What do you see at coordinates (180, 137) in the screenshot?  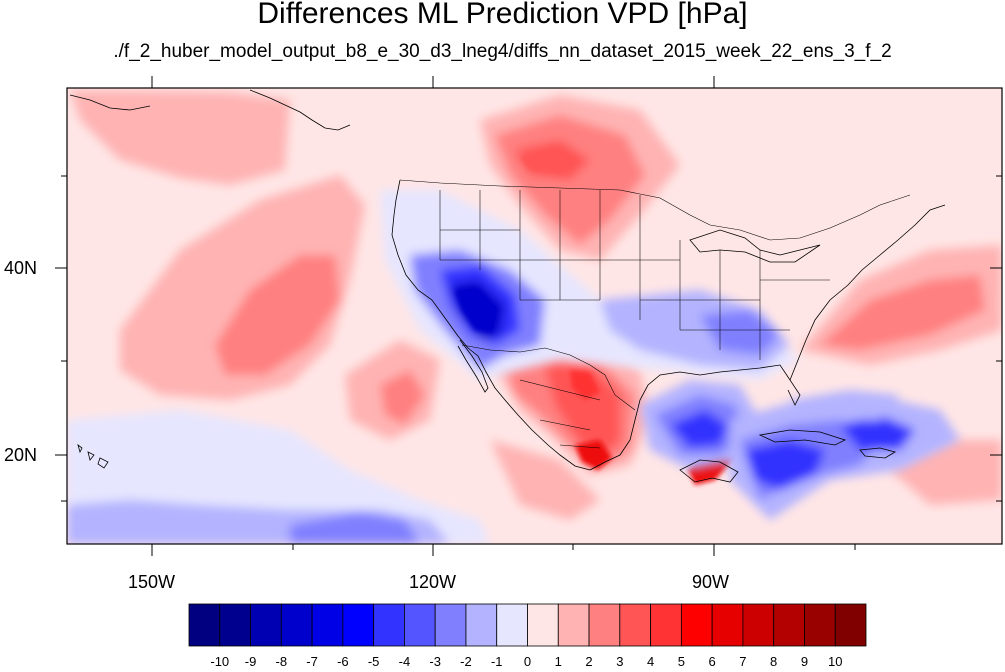 I see `pos-region-nw-pacific` at bounding box center [180, 137].